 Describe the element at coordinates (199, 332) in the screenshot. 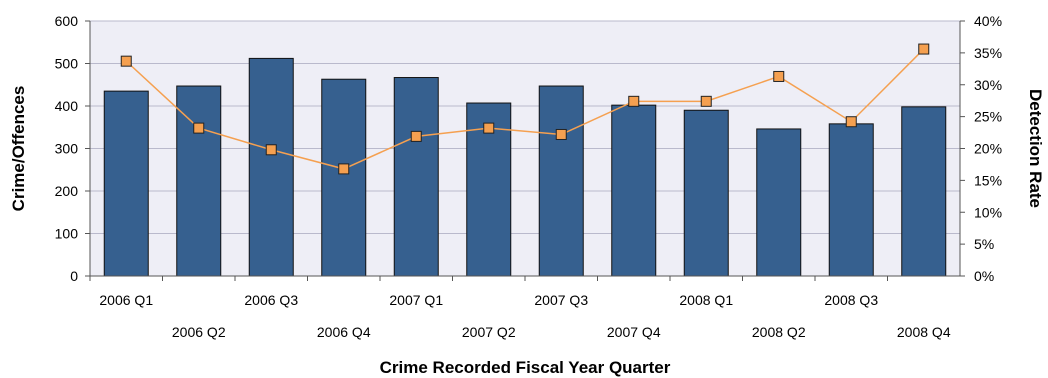

I see `x-tick-label: 2006 Q2` at that location.